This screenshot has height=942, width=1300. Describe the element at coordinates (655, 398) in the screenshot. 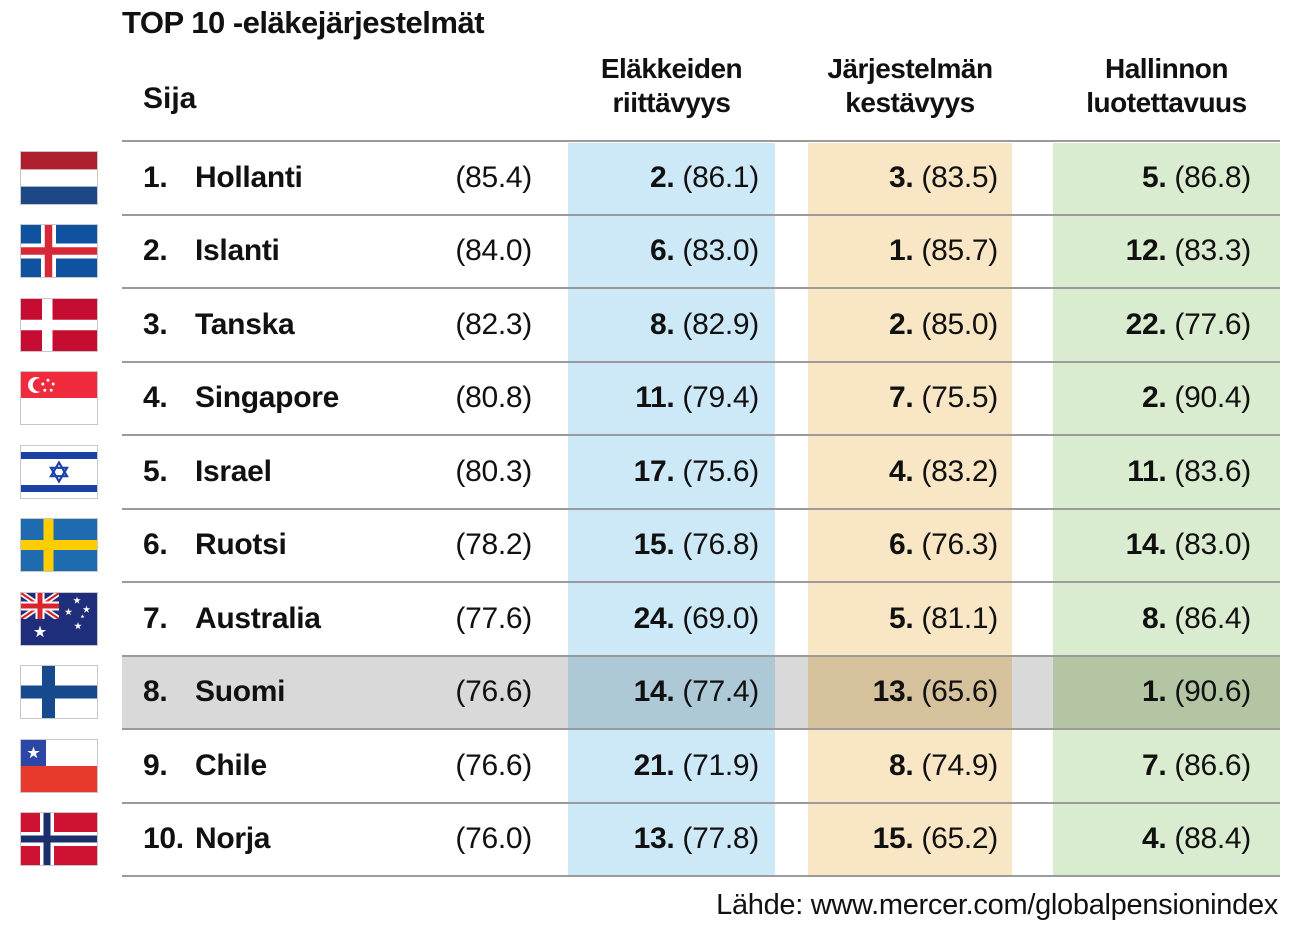

I see `adequacy-rank: 11.` at that location.